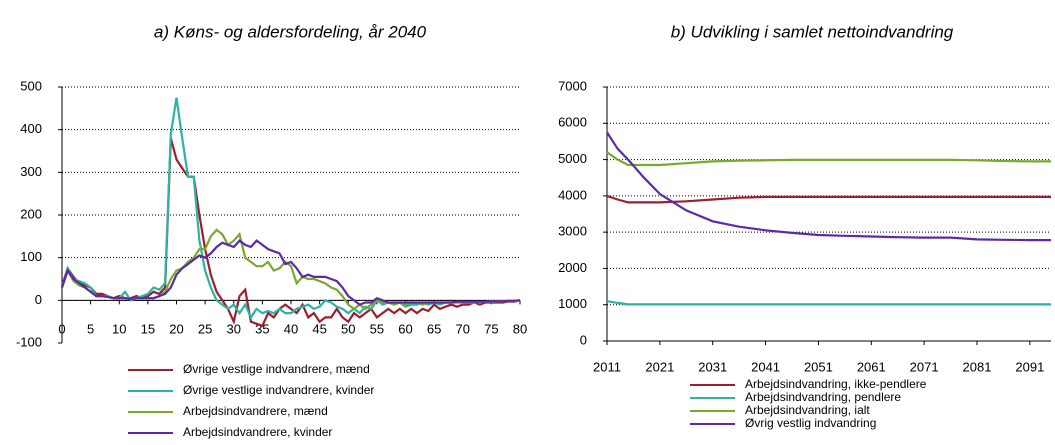 This screenshot has width=1055, height=445. What do you see at coordinates (90, 328) in the screenshot?
I see `x-tick-label: 5` at bounding box center [90, 328].